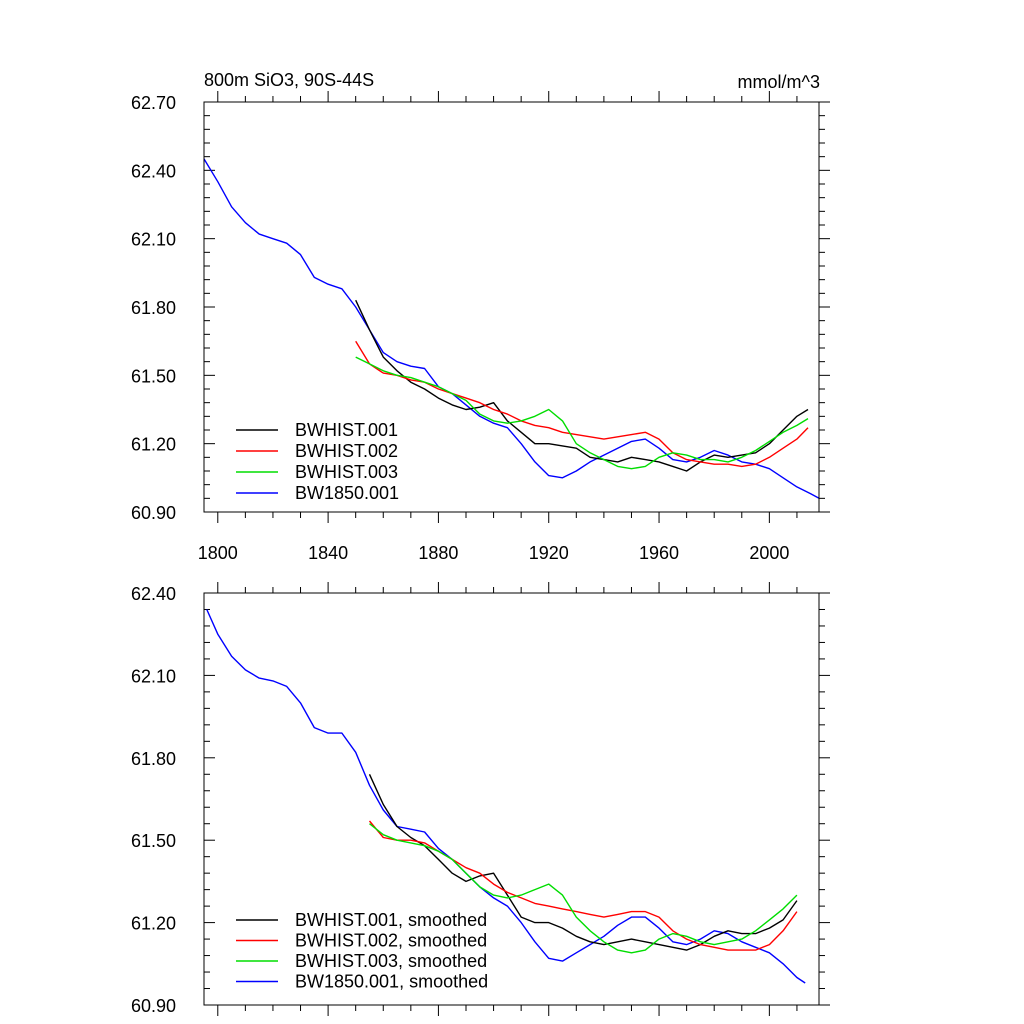  What do you see at coordinates (391, 920) in the screenshot?
I see `bottom-legend-label-0: BWHIST.001, smoothed` at bounding box center [391, 920].